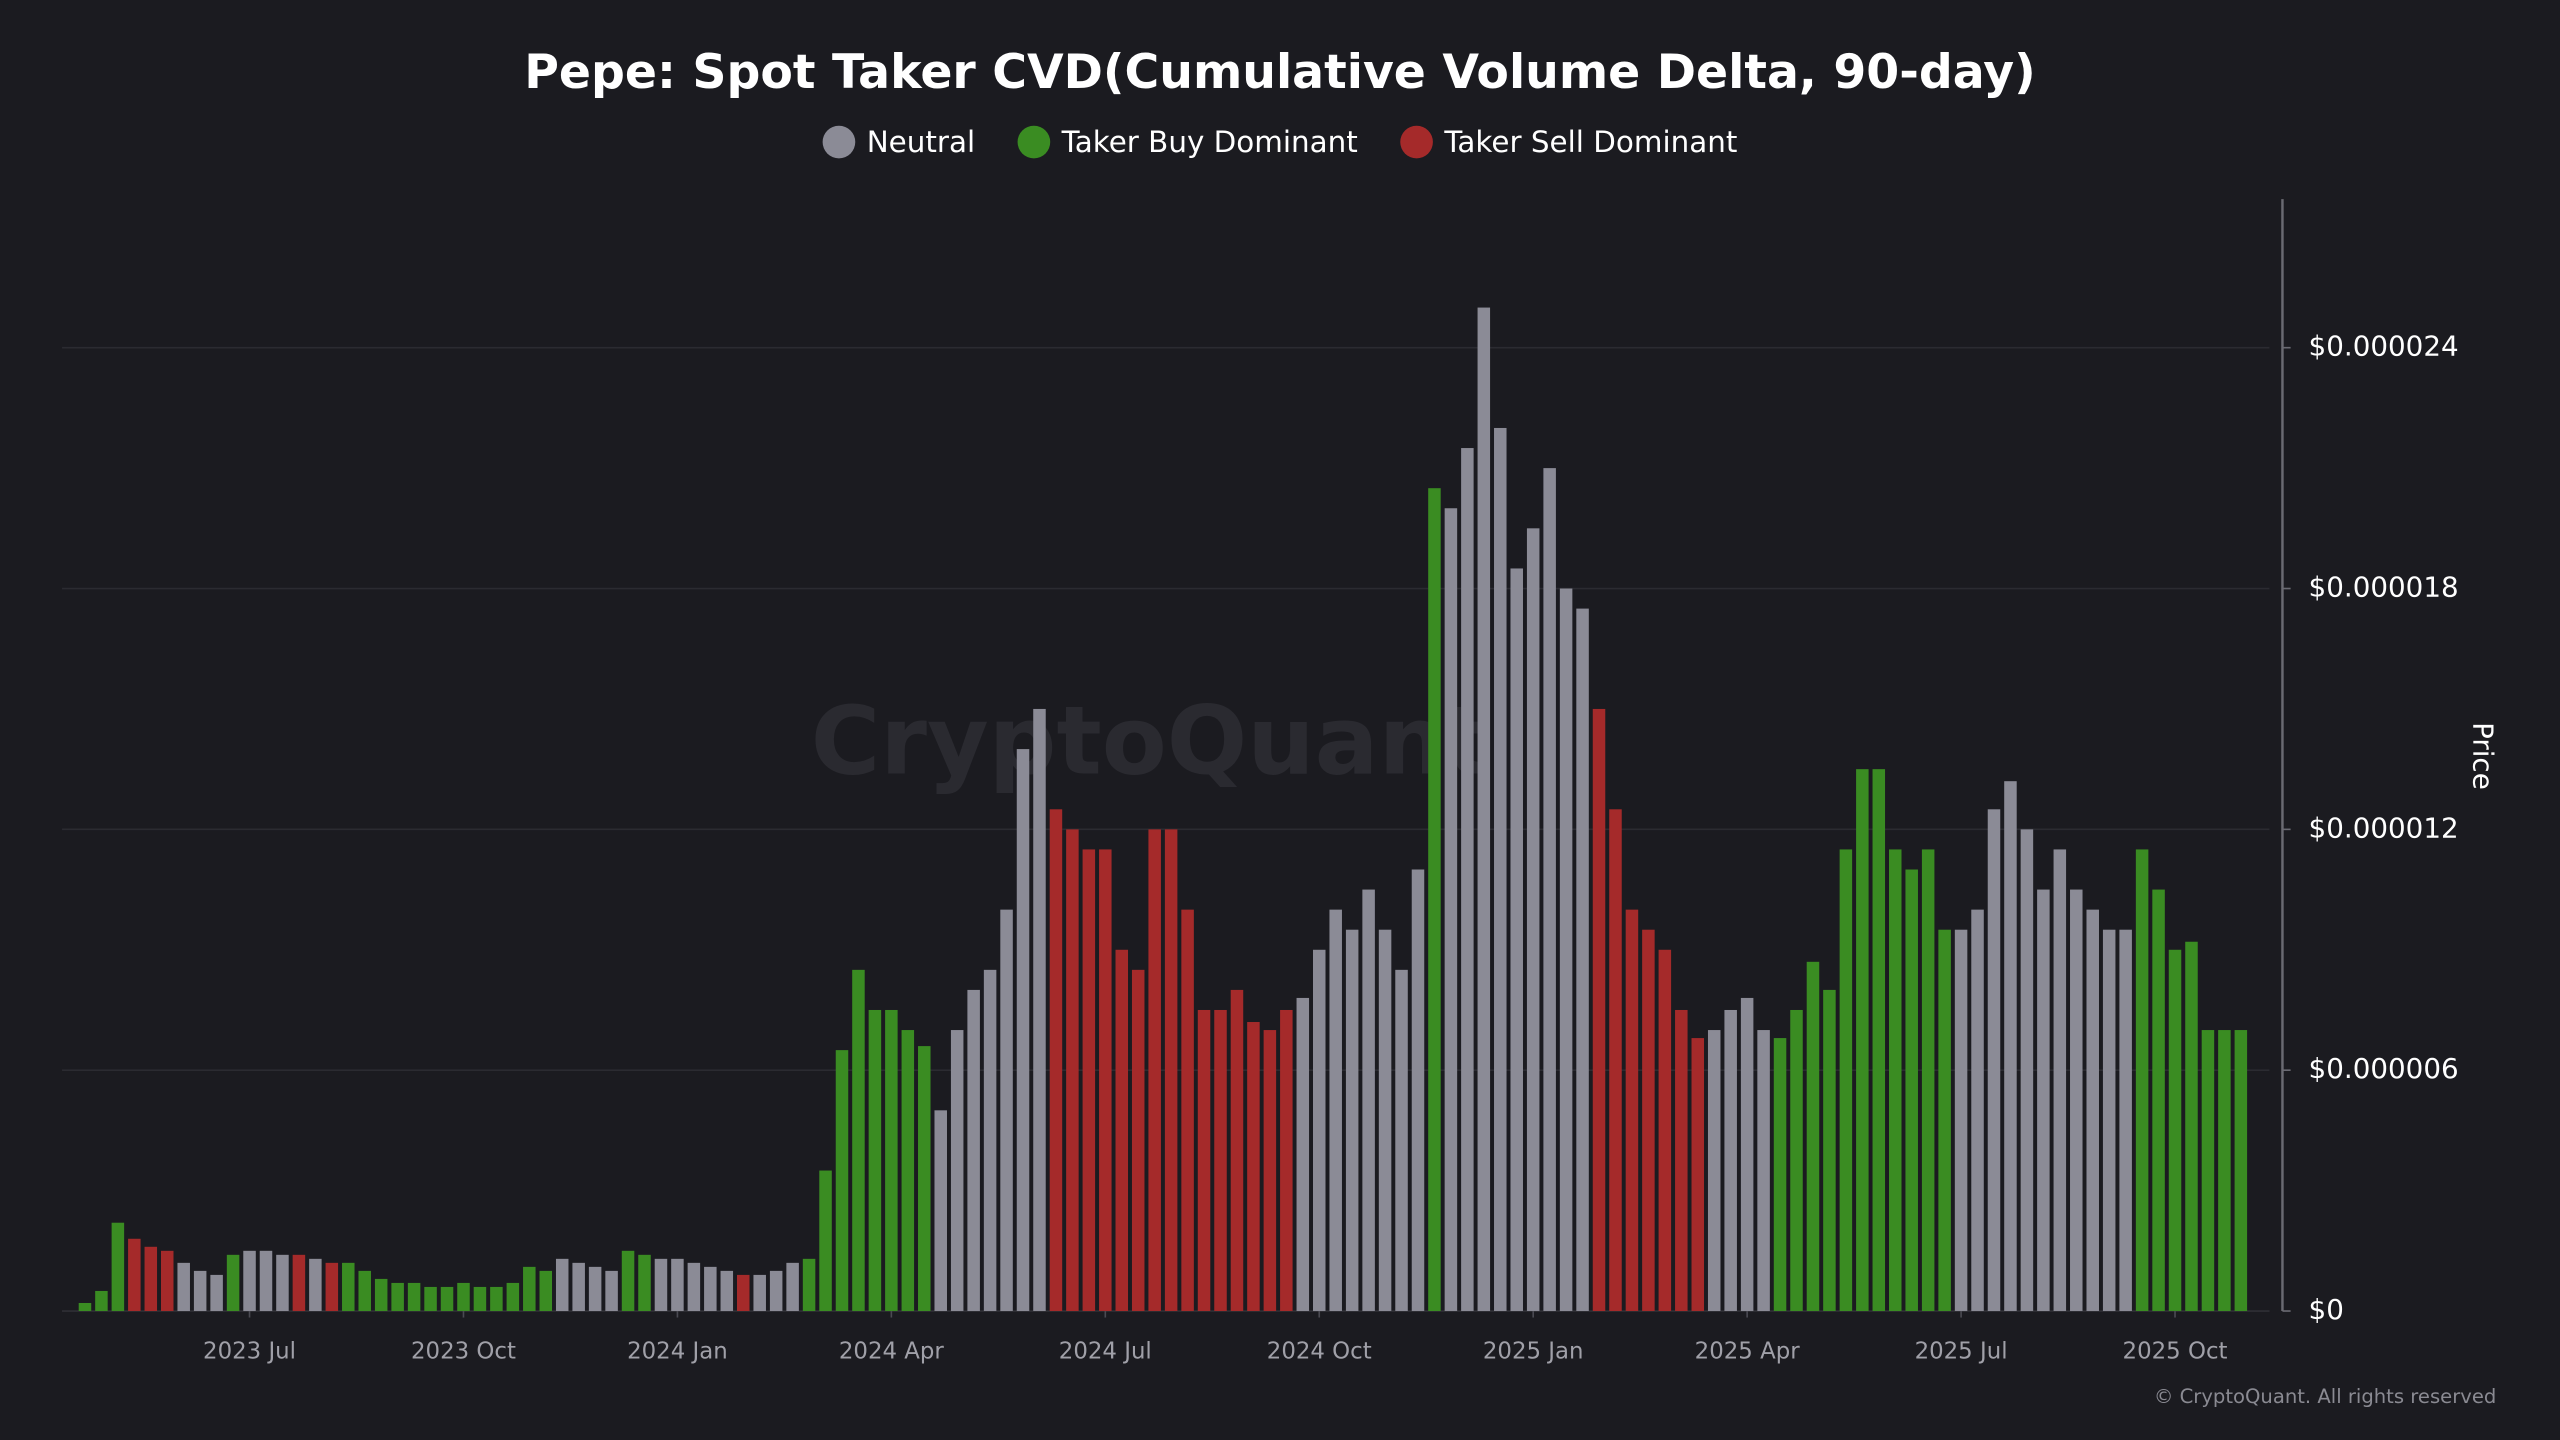 Image resolution: width=2560 pixels, height=1440 pixels. Describe the element at coordinates (921, 142) in the screenshot. I see `legend-label: Neutral` at that location.